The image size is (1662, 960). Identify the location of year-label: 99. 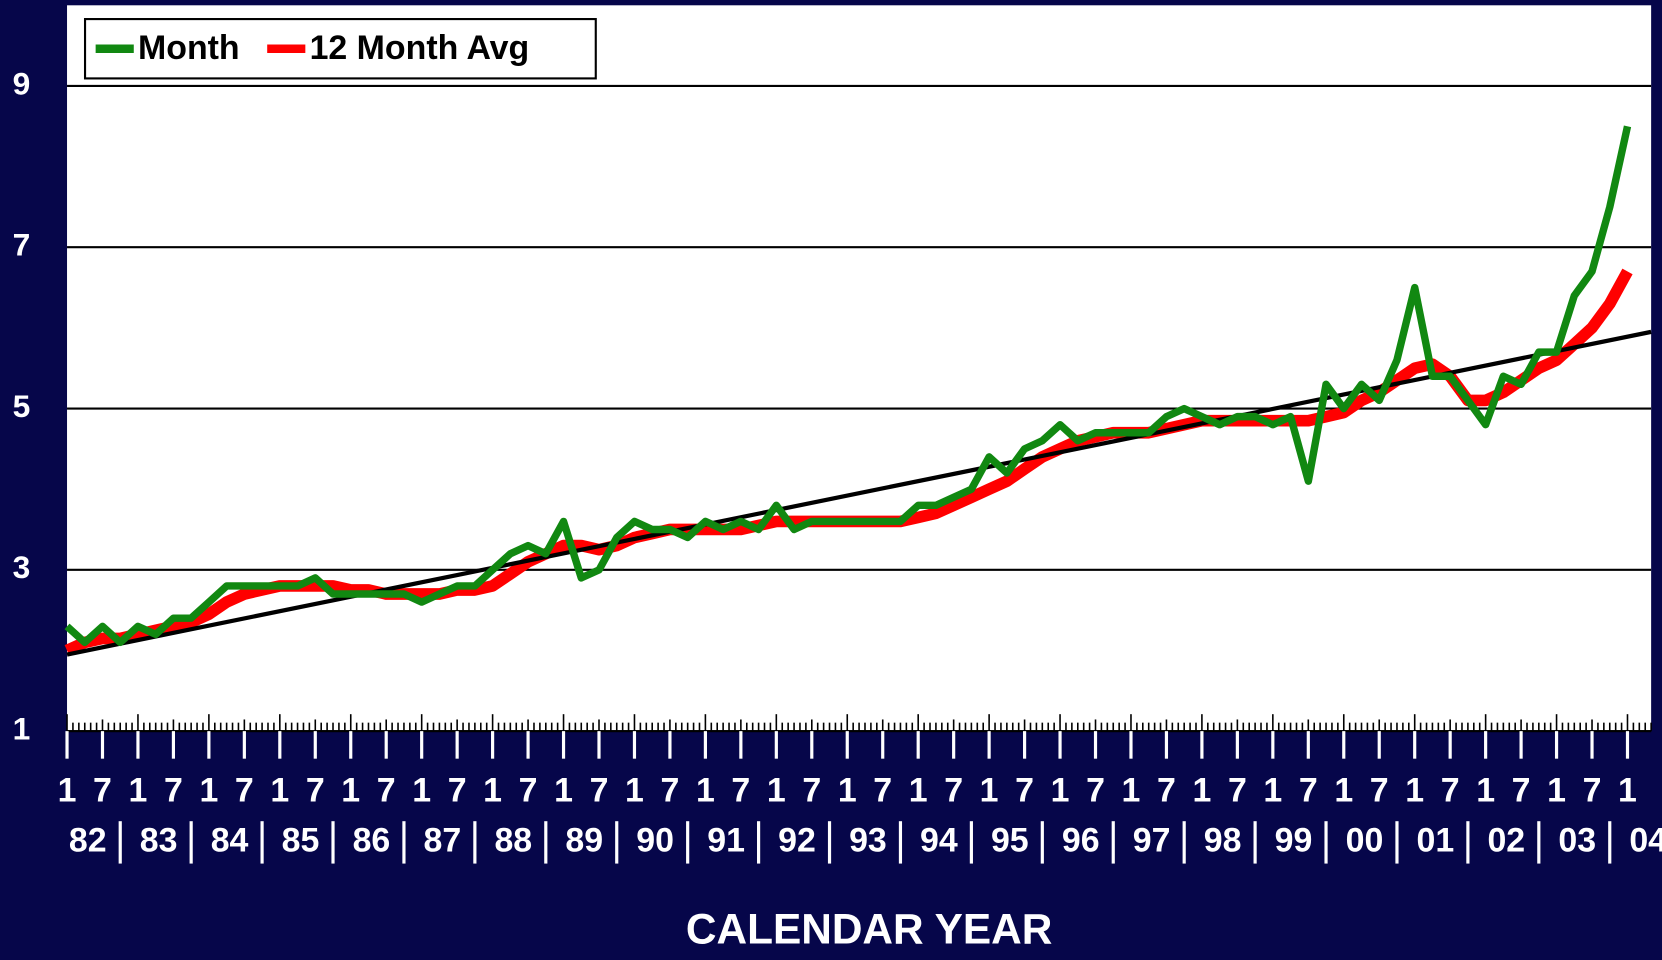
(1294, 840).